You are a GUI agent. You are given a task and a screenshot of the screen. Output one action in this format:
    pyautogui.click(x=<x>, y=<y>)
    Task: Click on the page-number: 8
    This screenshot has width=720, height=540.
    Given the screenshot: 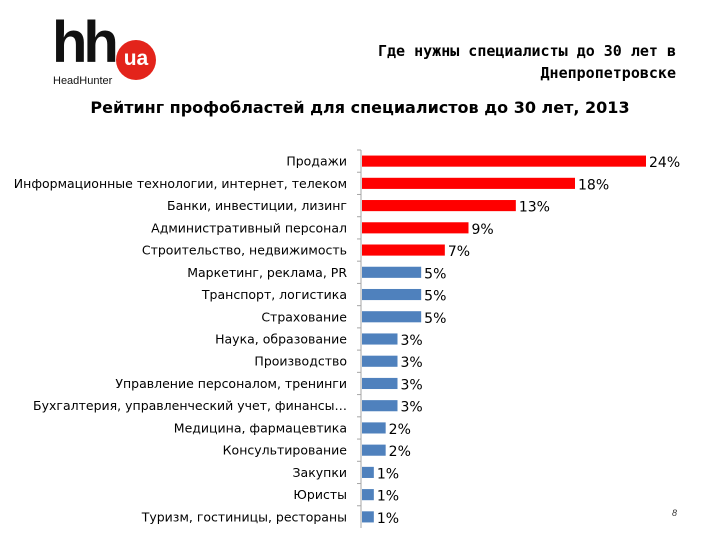 What is the action you would take?
    pyautogui.click(x=675, y=513)
    